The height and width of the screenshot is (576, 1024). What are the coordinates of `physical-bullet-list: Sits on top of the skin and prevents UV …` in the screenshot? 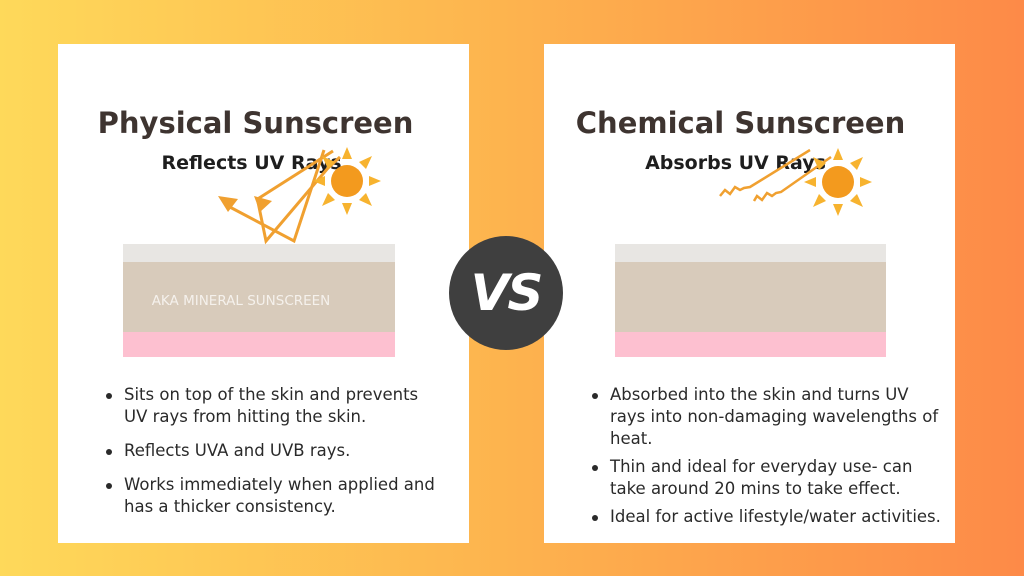 It's located at (276, 457).